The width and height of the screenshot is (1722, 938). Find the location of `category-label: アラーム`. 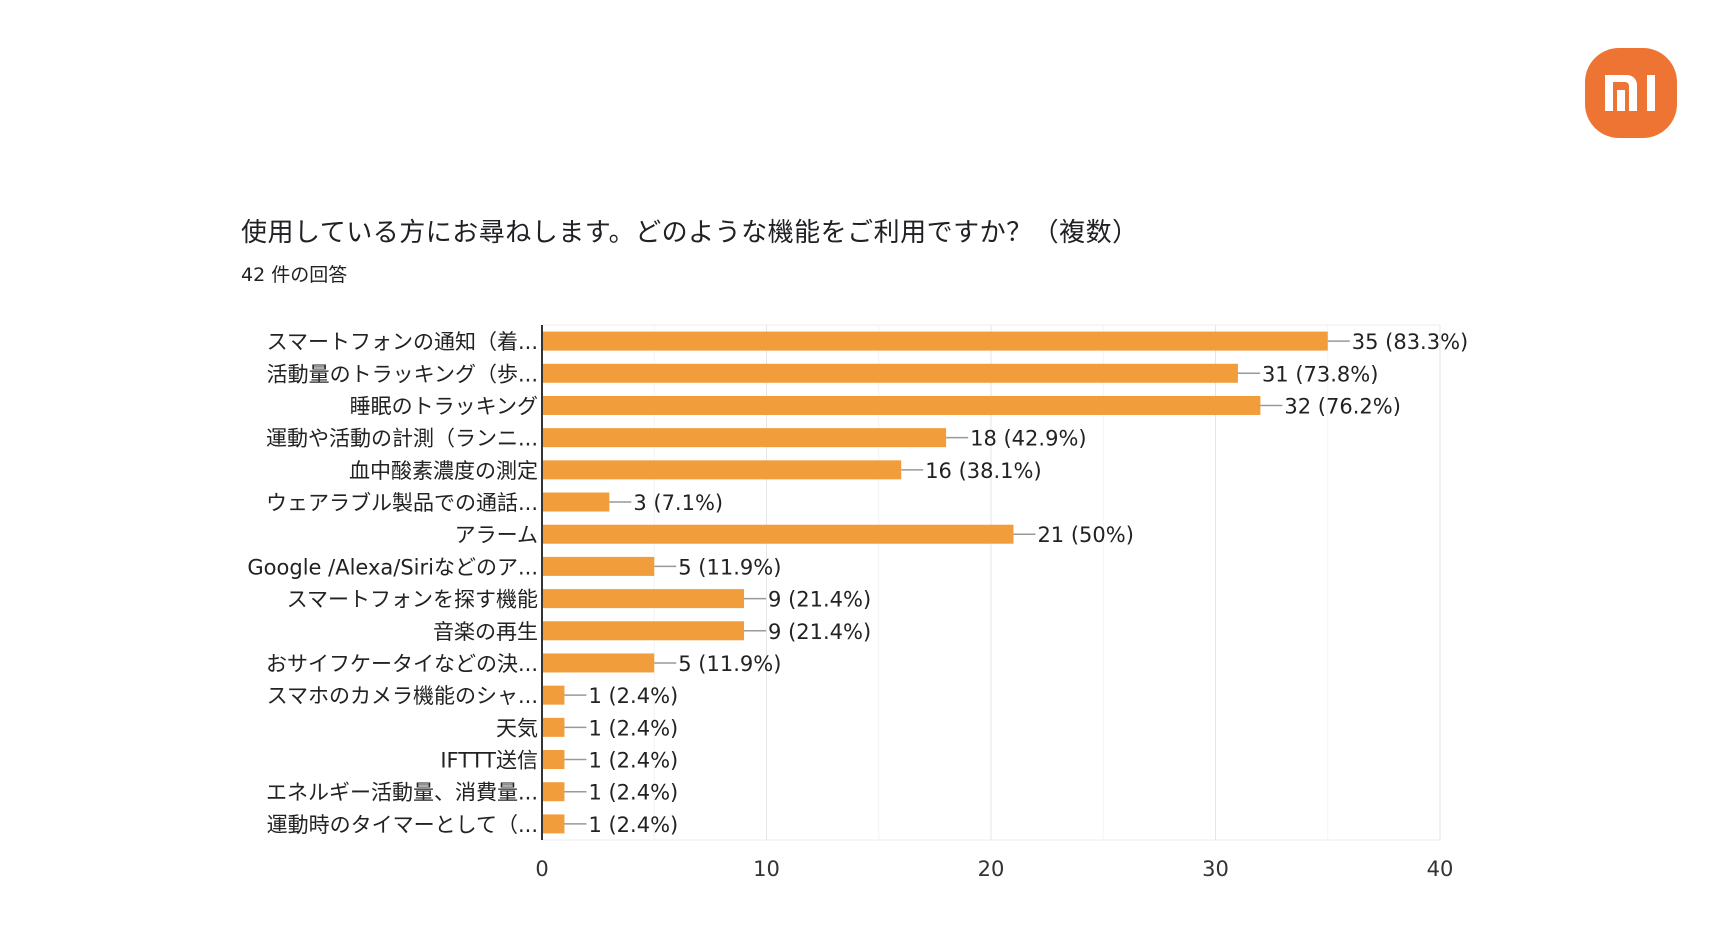

category-label: アラーム is located at coordinates (496, 535).